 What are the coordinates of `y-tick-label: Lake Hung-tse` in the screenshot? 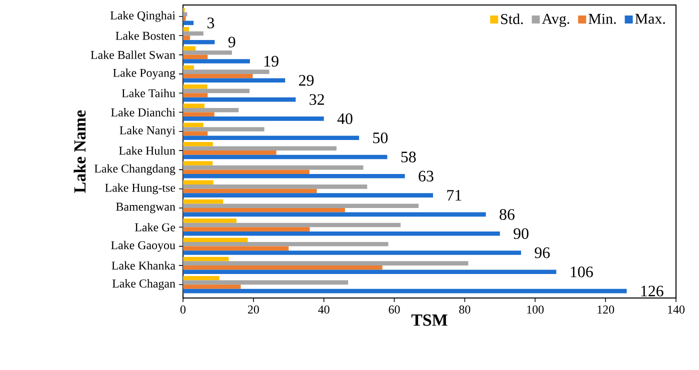 It's located at (140, 188).